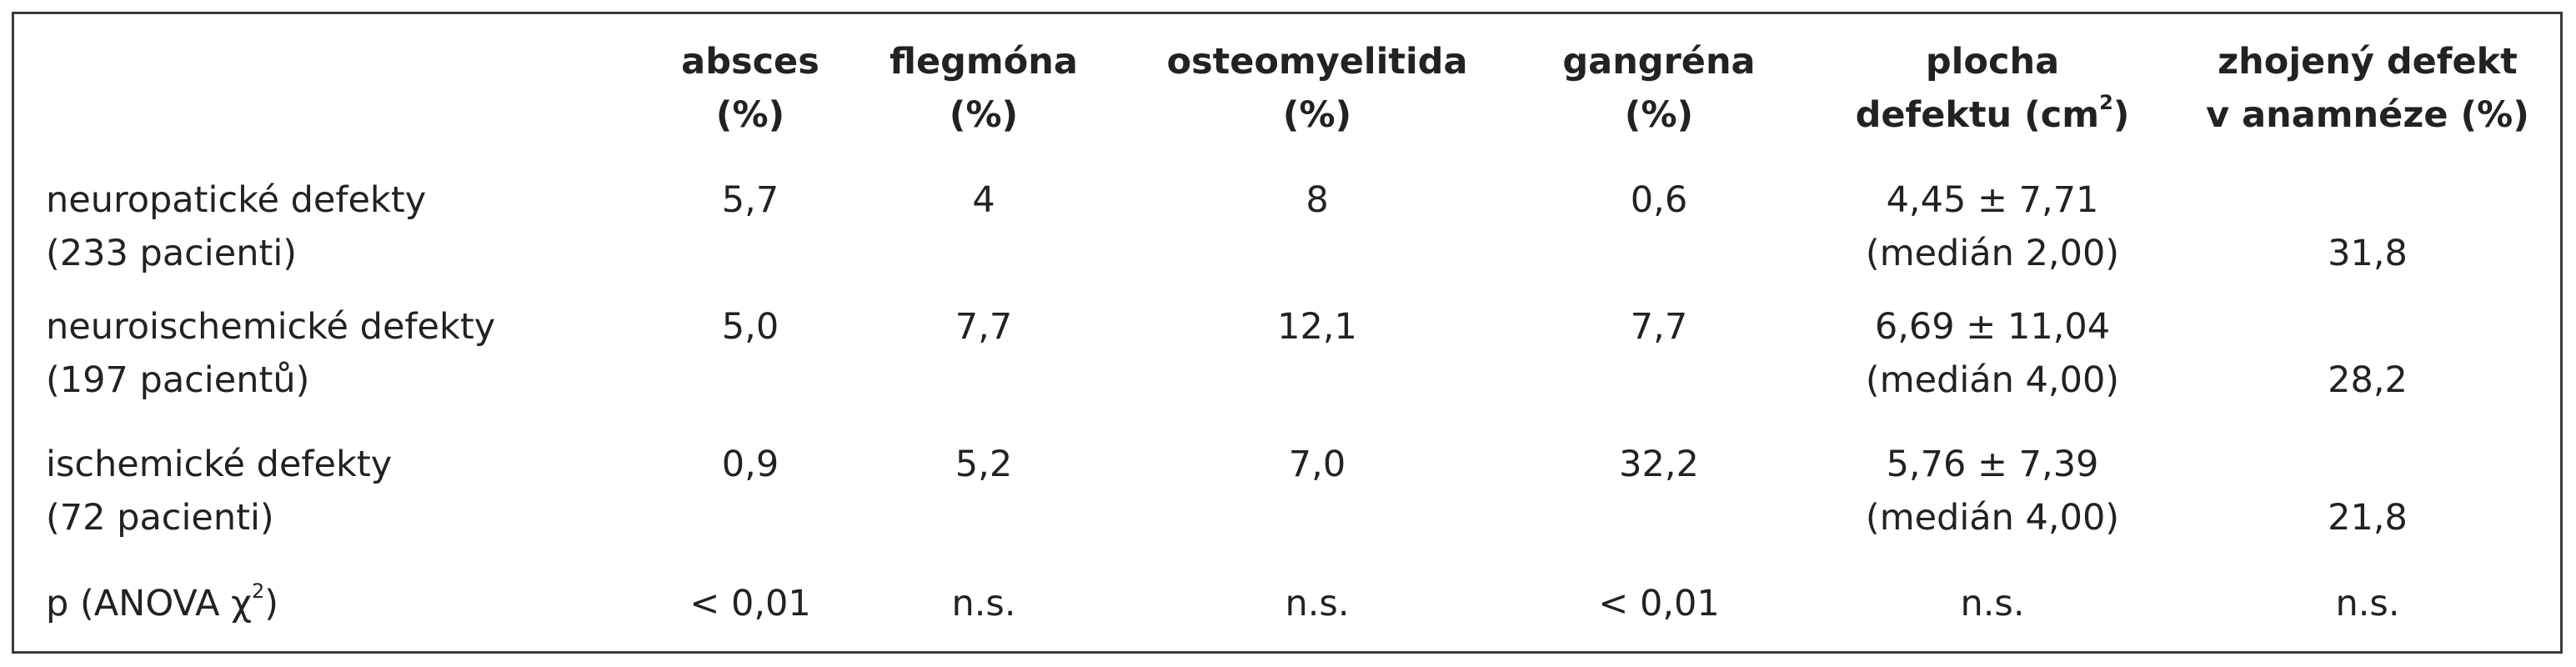 The height and width of the screenshot is (667, 2576). What do you see at coordinates (750, 603) in the screenshot?
I see `cell-p-absces: < 0,01` at bounding box center [750, 603].